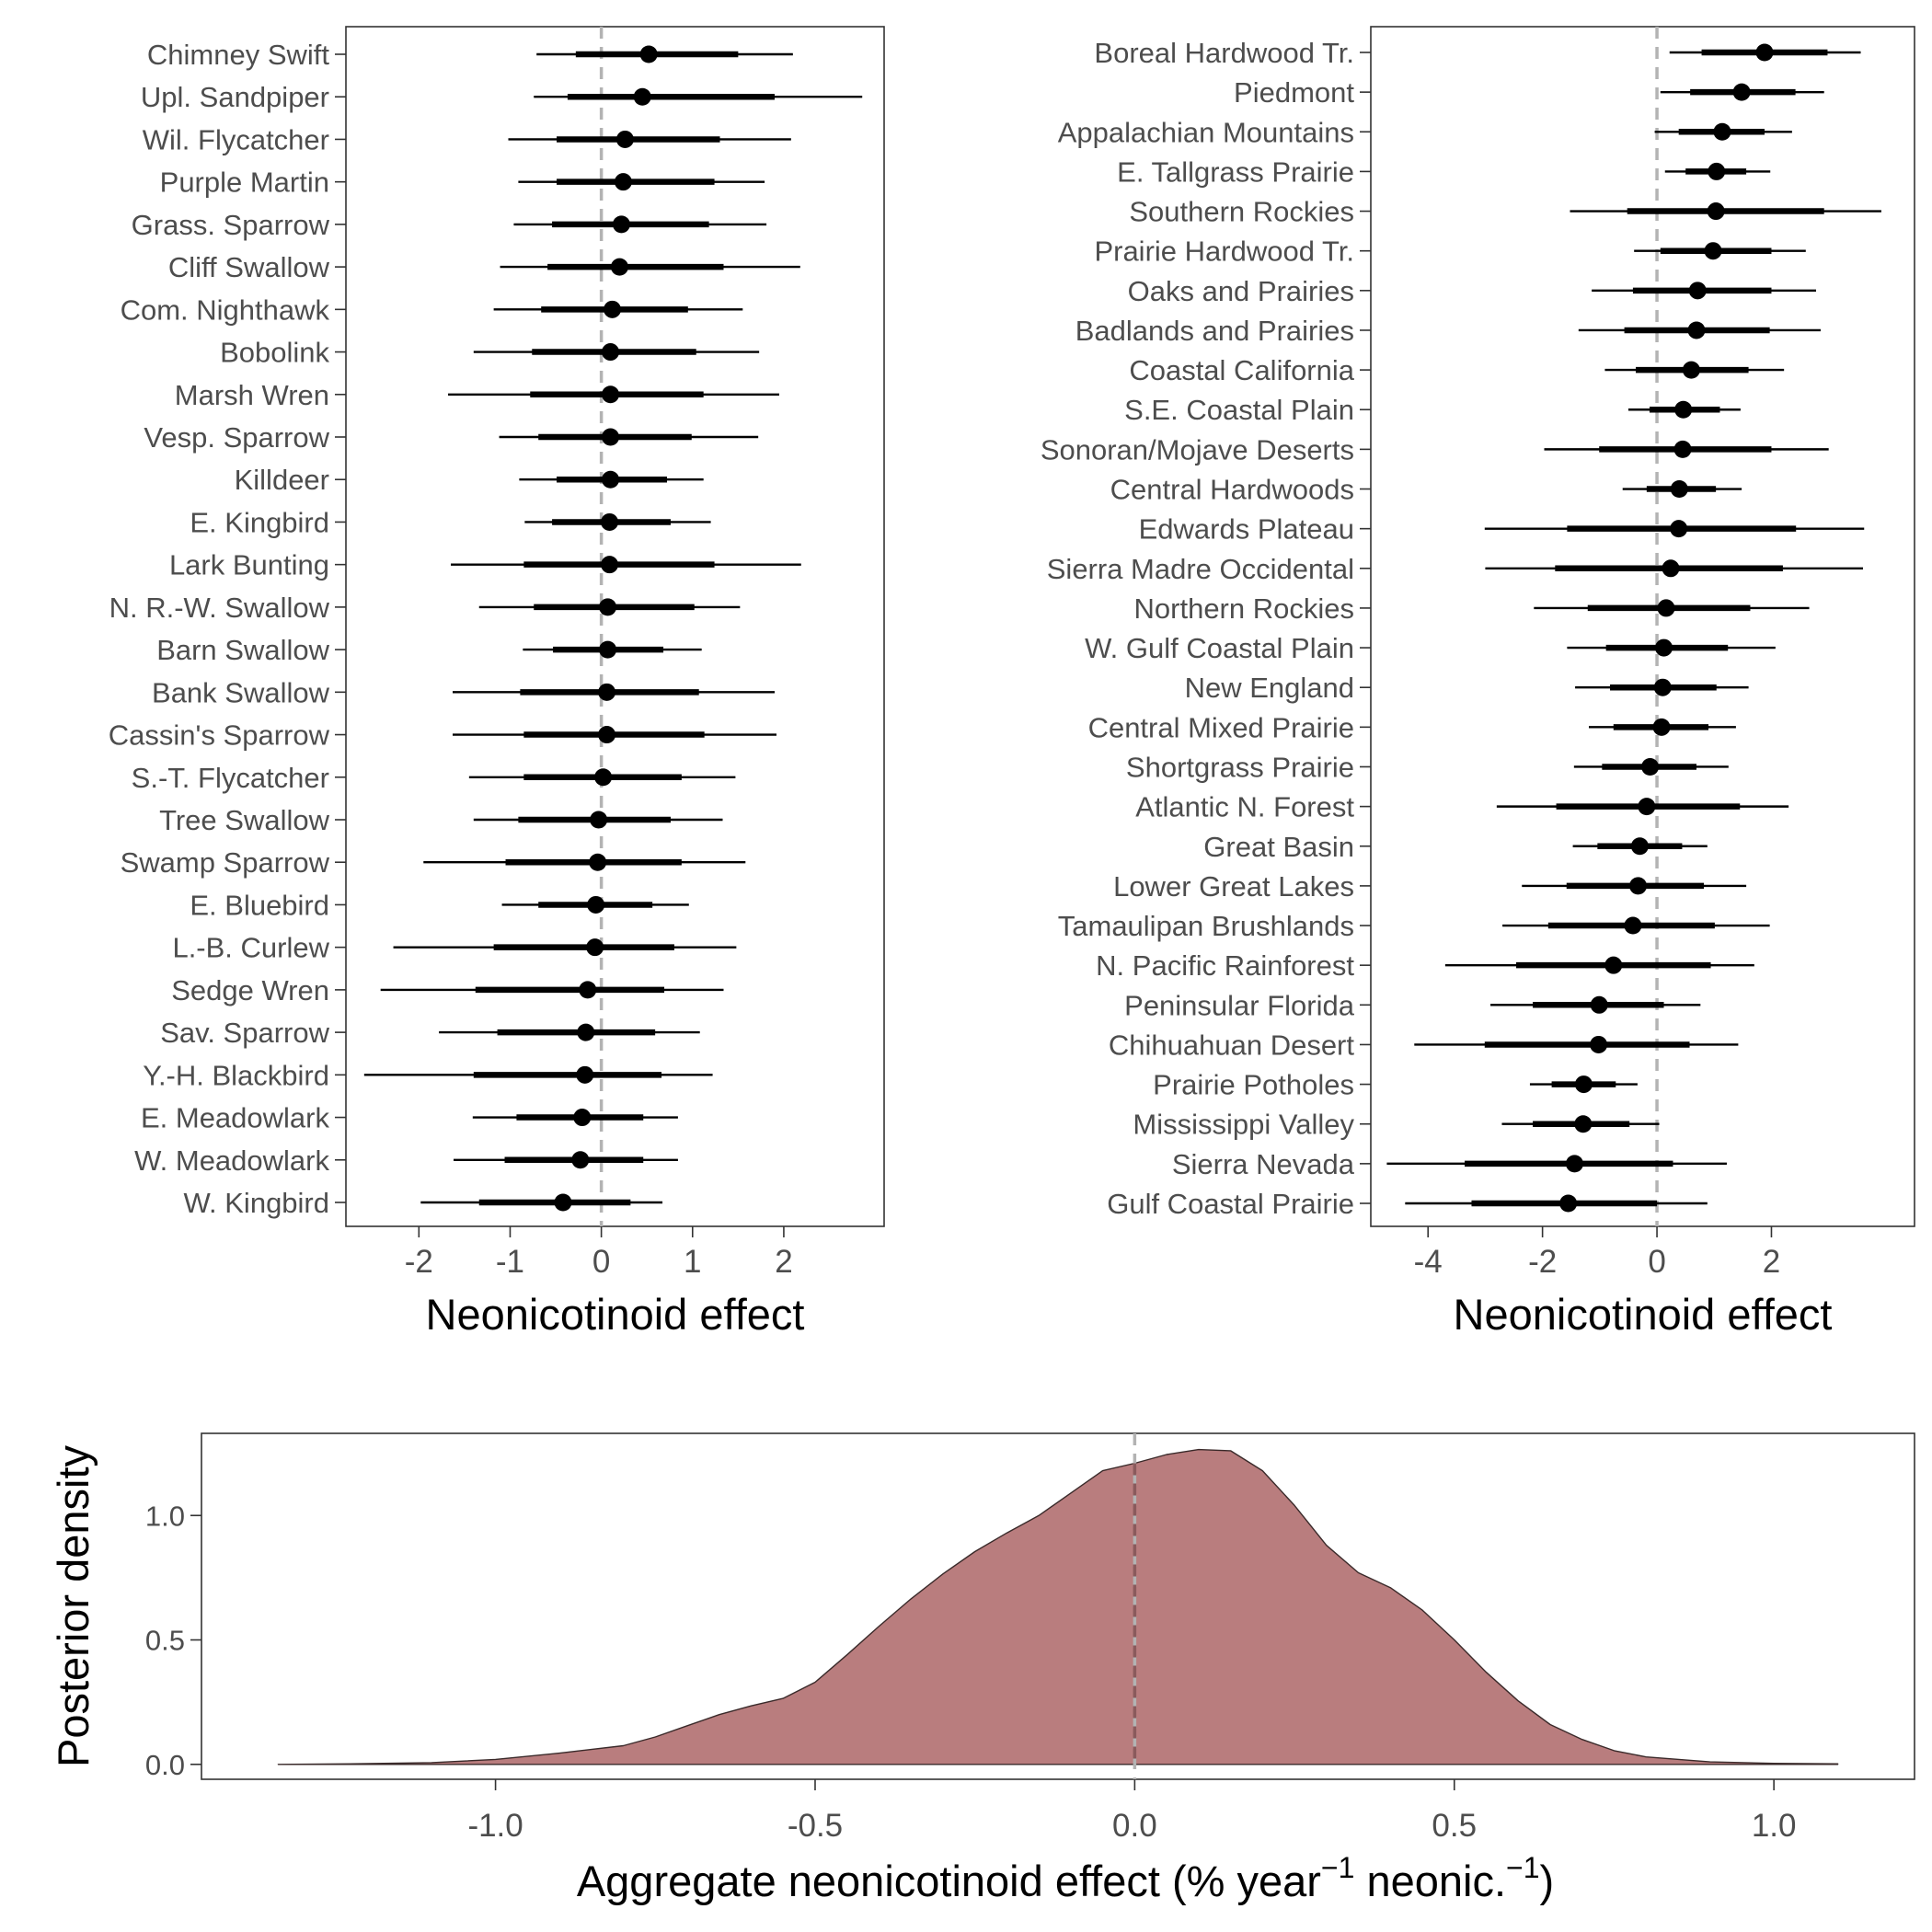  Describe the element at coordinates (230, 778) in the screenshot. I see `category-label: S.-T. Flycatcher` at that location.